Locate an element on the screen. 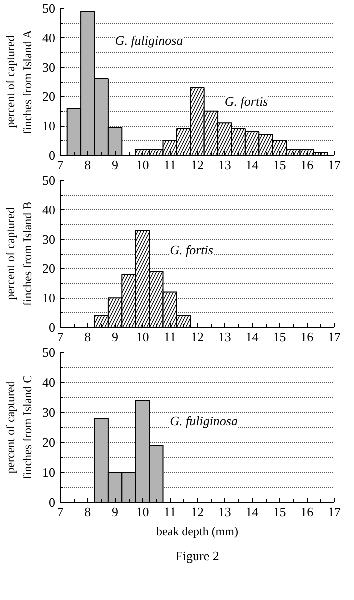  y-axis-title: percent of captured finches from Island A is located at coordinates (19, 82).